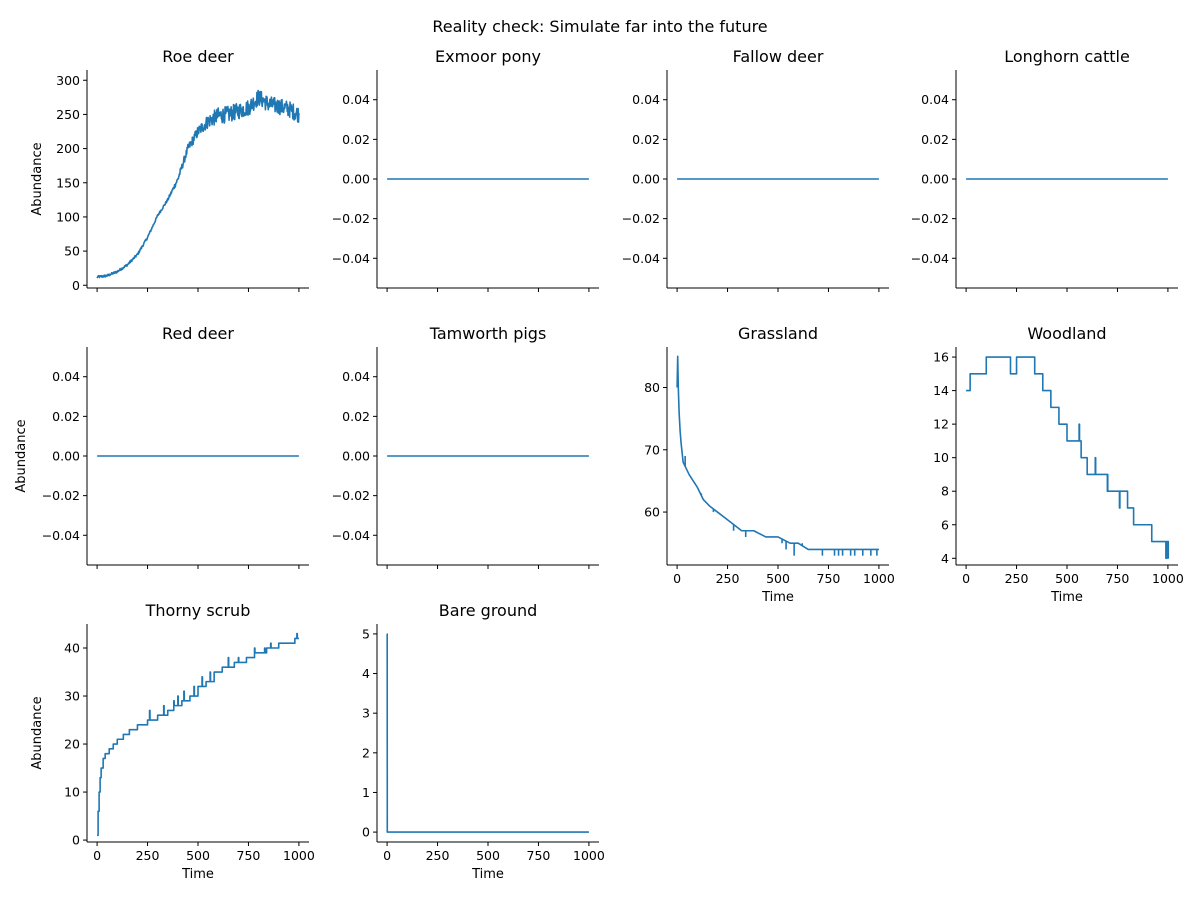  I want to click on subplot-title: Exmoor pony, so click(488, 56).